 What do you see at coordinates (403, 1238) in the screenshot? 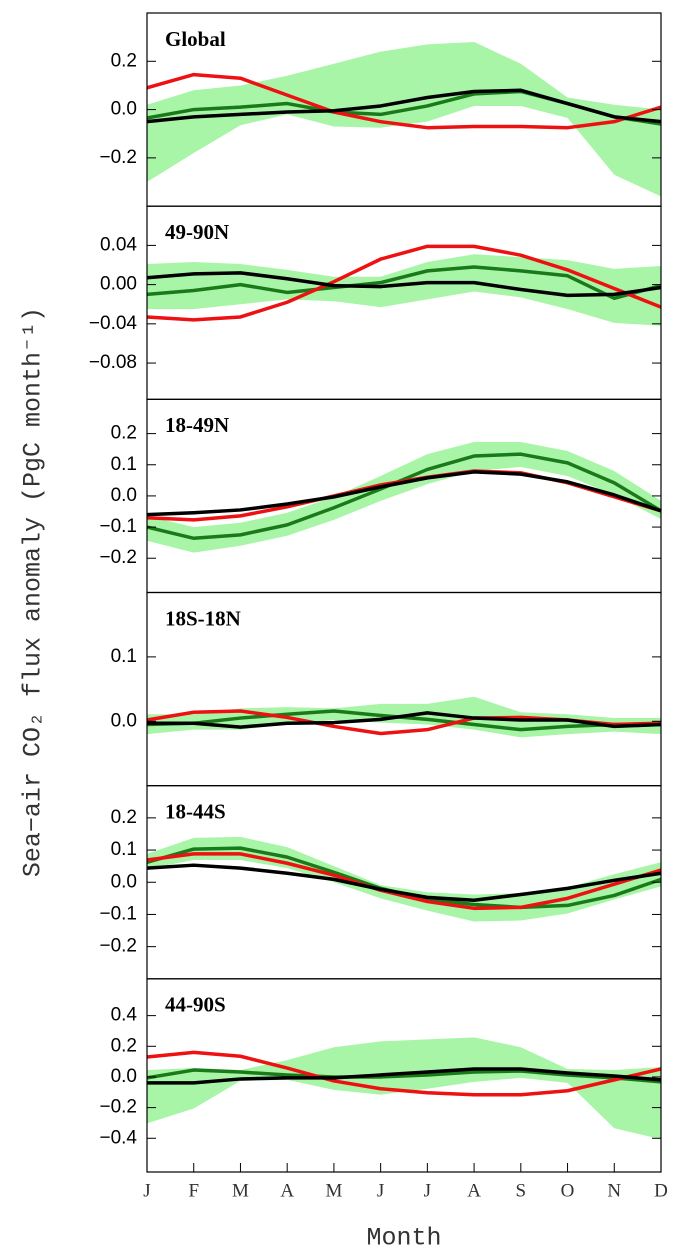
I see `x-axis-label: Month` at bounding box center [403, 1238].